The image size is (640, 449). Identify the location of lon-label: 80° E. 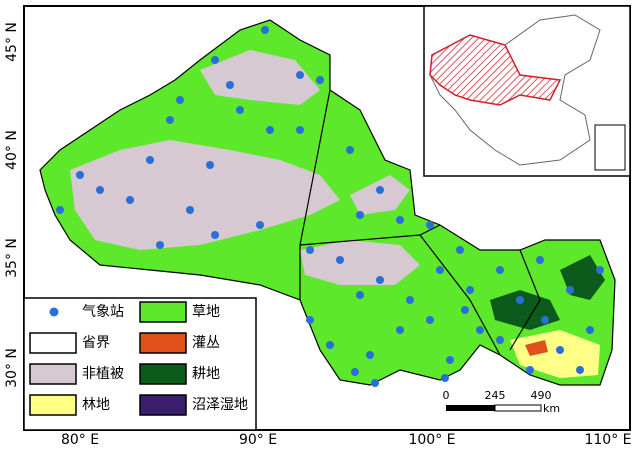
(80, 440).